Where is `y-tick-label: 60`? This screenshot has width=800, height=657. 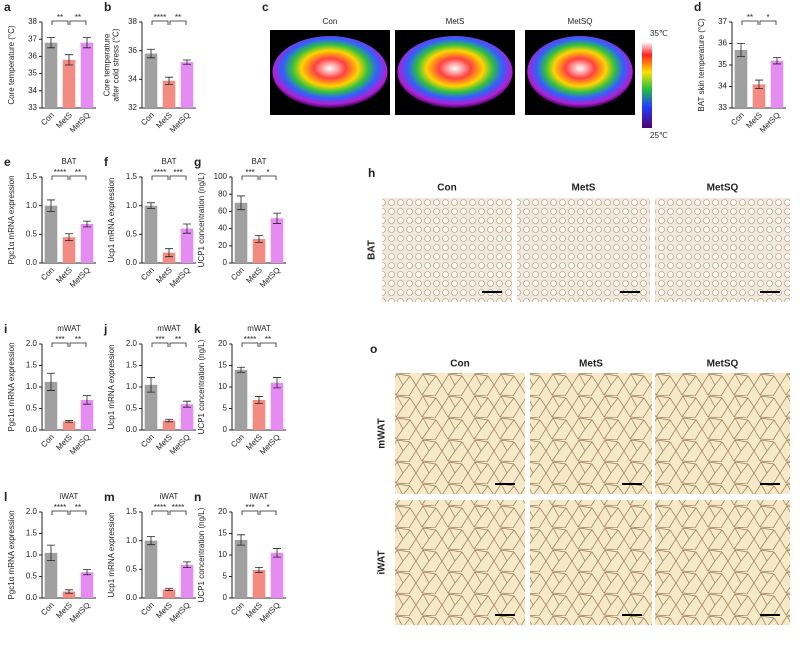
y-tick-label: 60 is located at coordinates (222, 211).